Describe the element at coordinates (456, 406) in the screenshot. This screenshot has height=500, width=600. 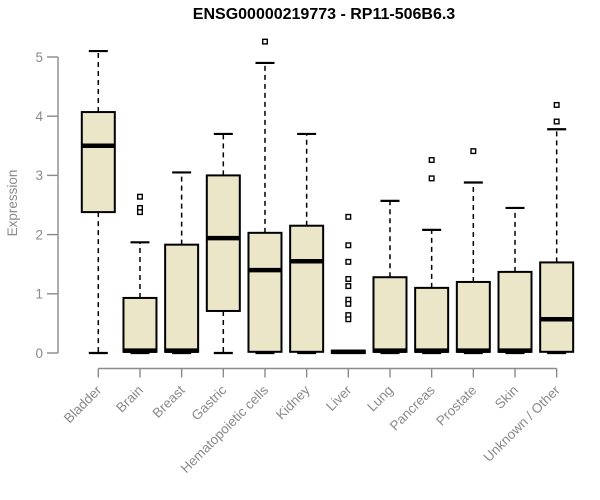
I see `x-tick-label: Prostate` at that location.